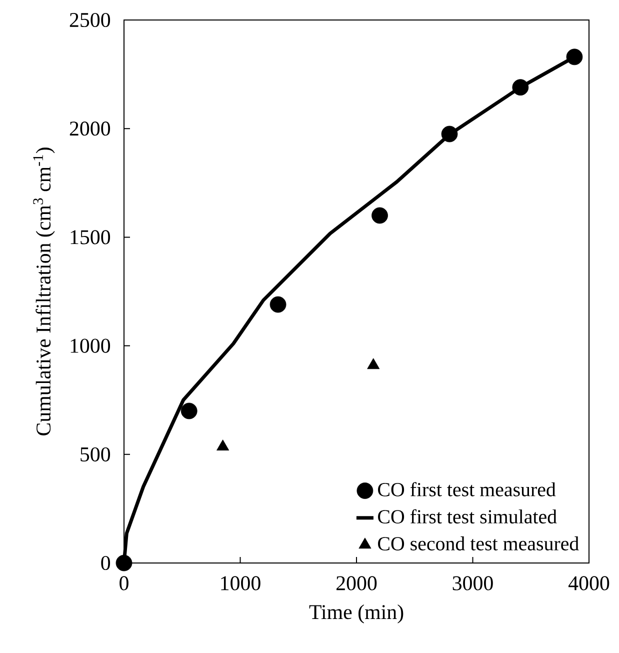  I want to click on legend-label: CO first test simulated, so click(467, 516).